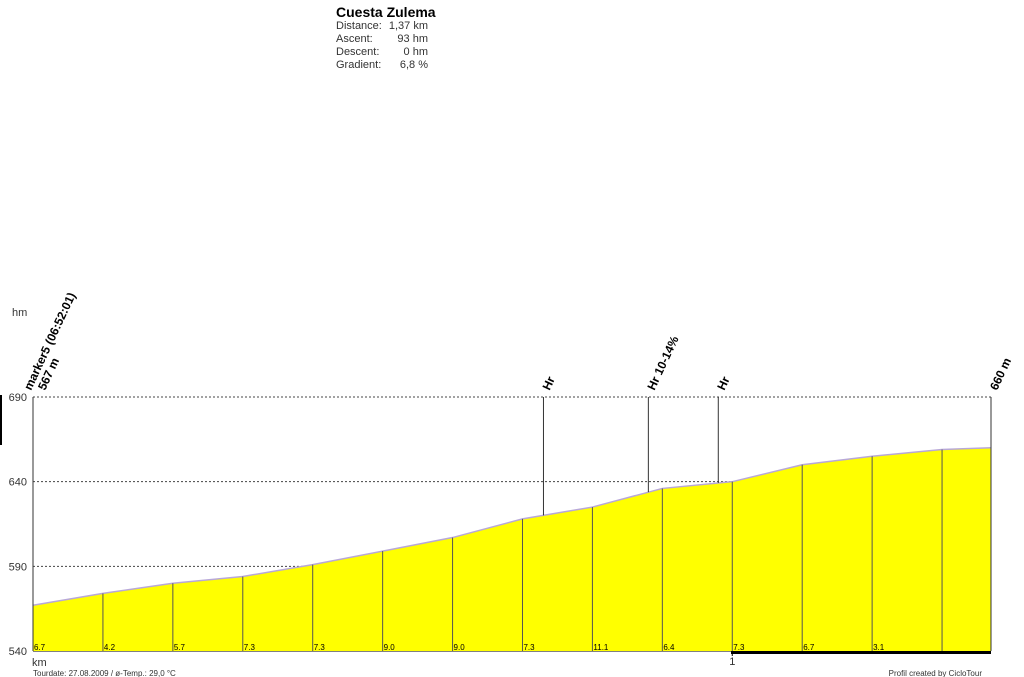  What do you see at coordinates (18, 652) in the screenshot?
I see `y-tick-label: 540` at bounding box center [18, 652].